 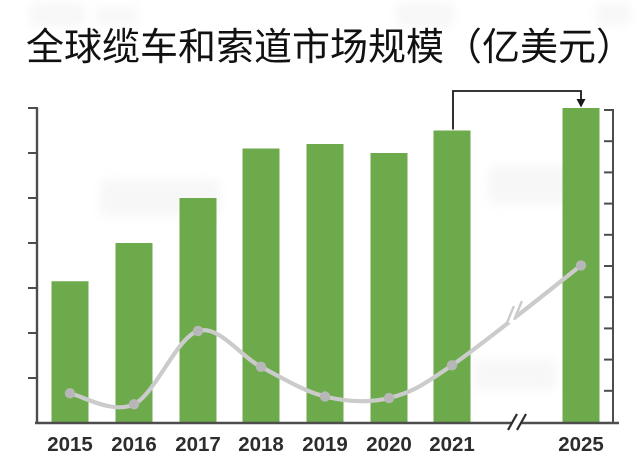 What do you see at coordinates (70, 444) in the screenshot?
I see `x-label-2015: 2015` at bounding box center [70, 444].